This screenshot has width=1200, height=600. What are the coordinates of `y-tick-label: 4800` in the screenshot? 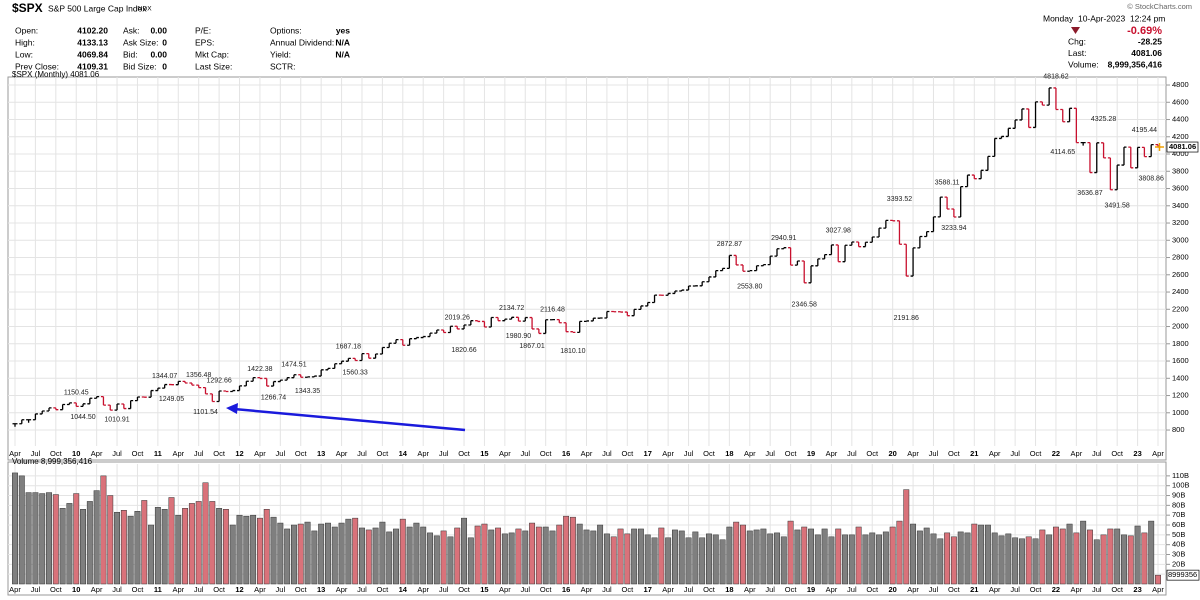 It's located at (1180, 84).